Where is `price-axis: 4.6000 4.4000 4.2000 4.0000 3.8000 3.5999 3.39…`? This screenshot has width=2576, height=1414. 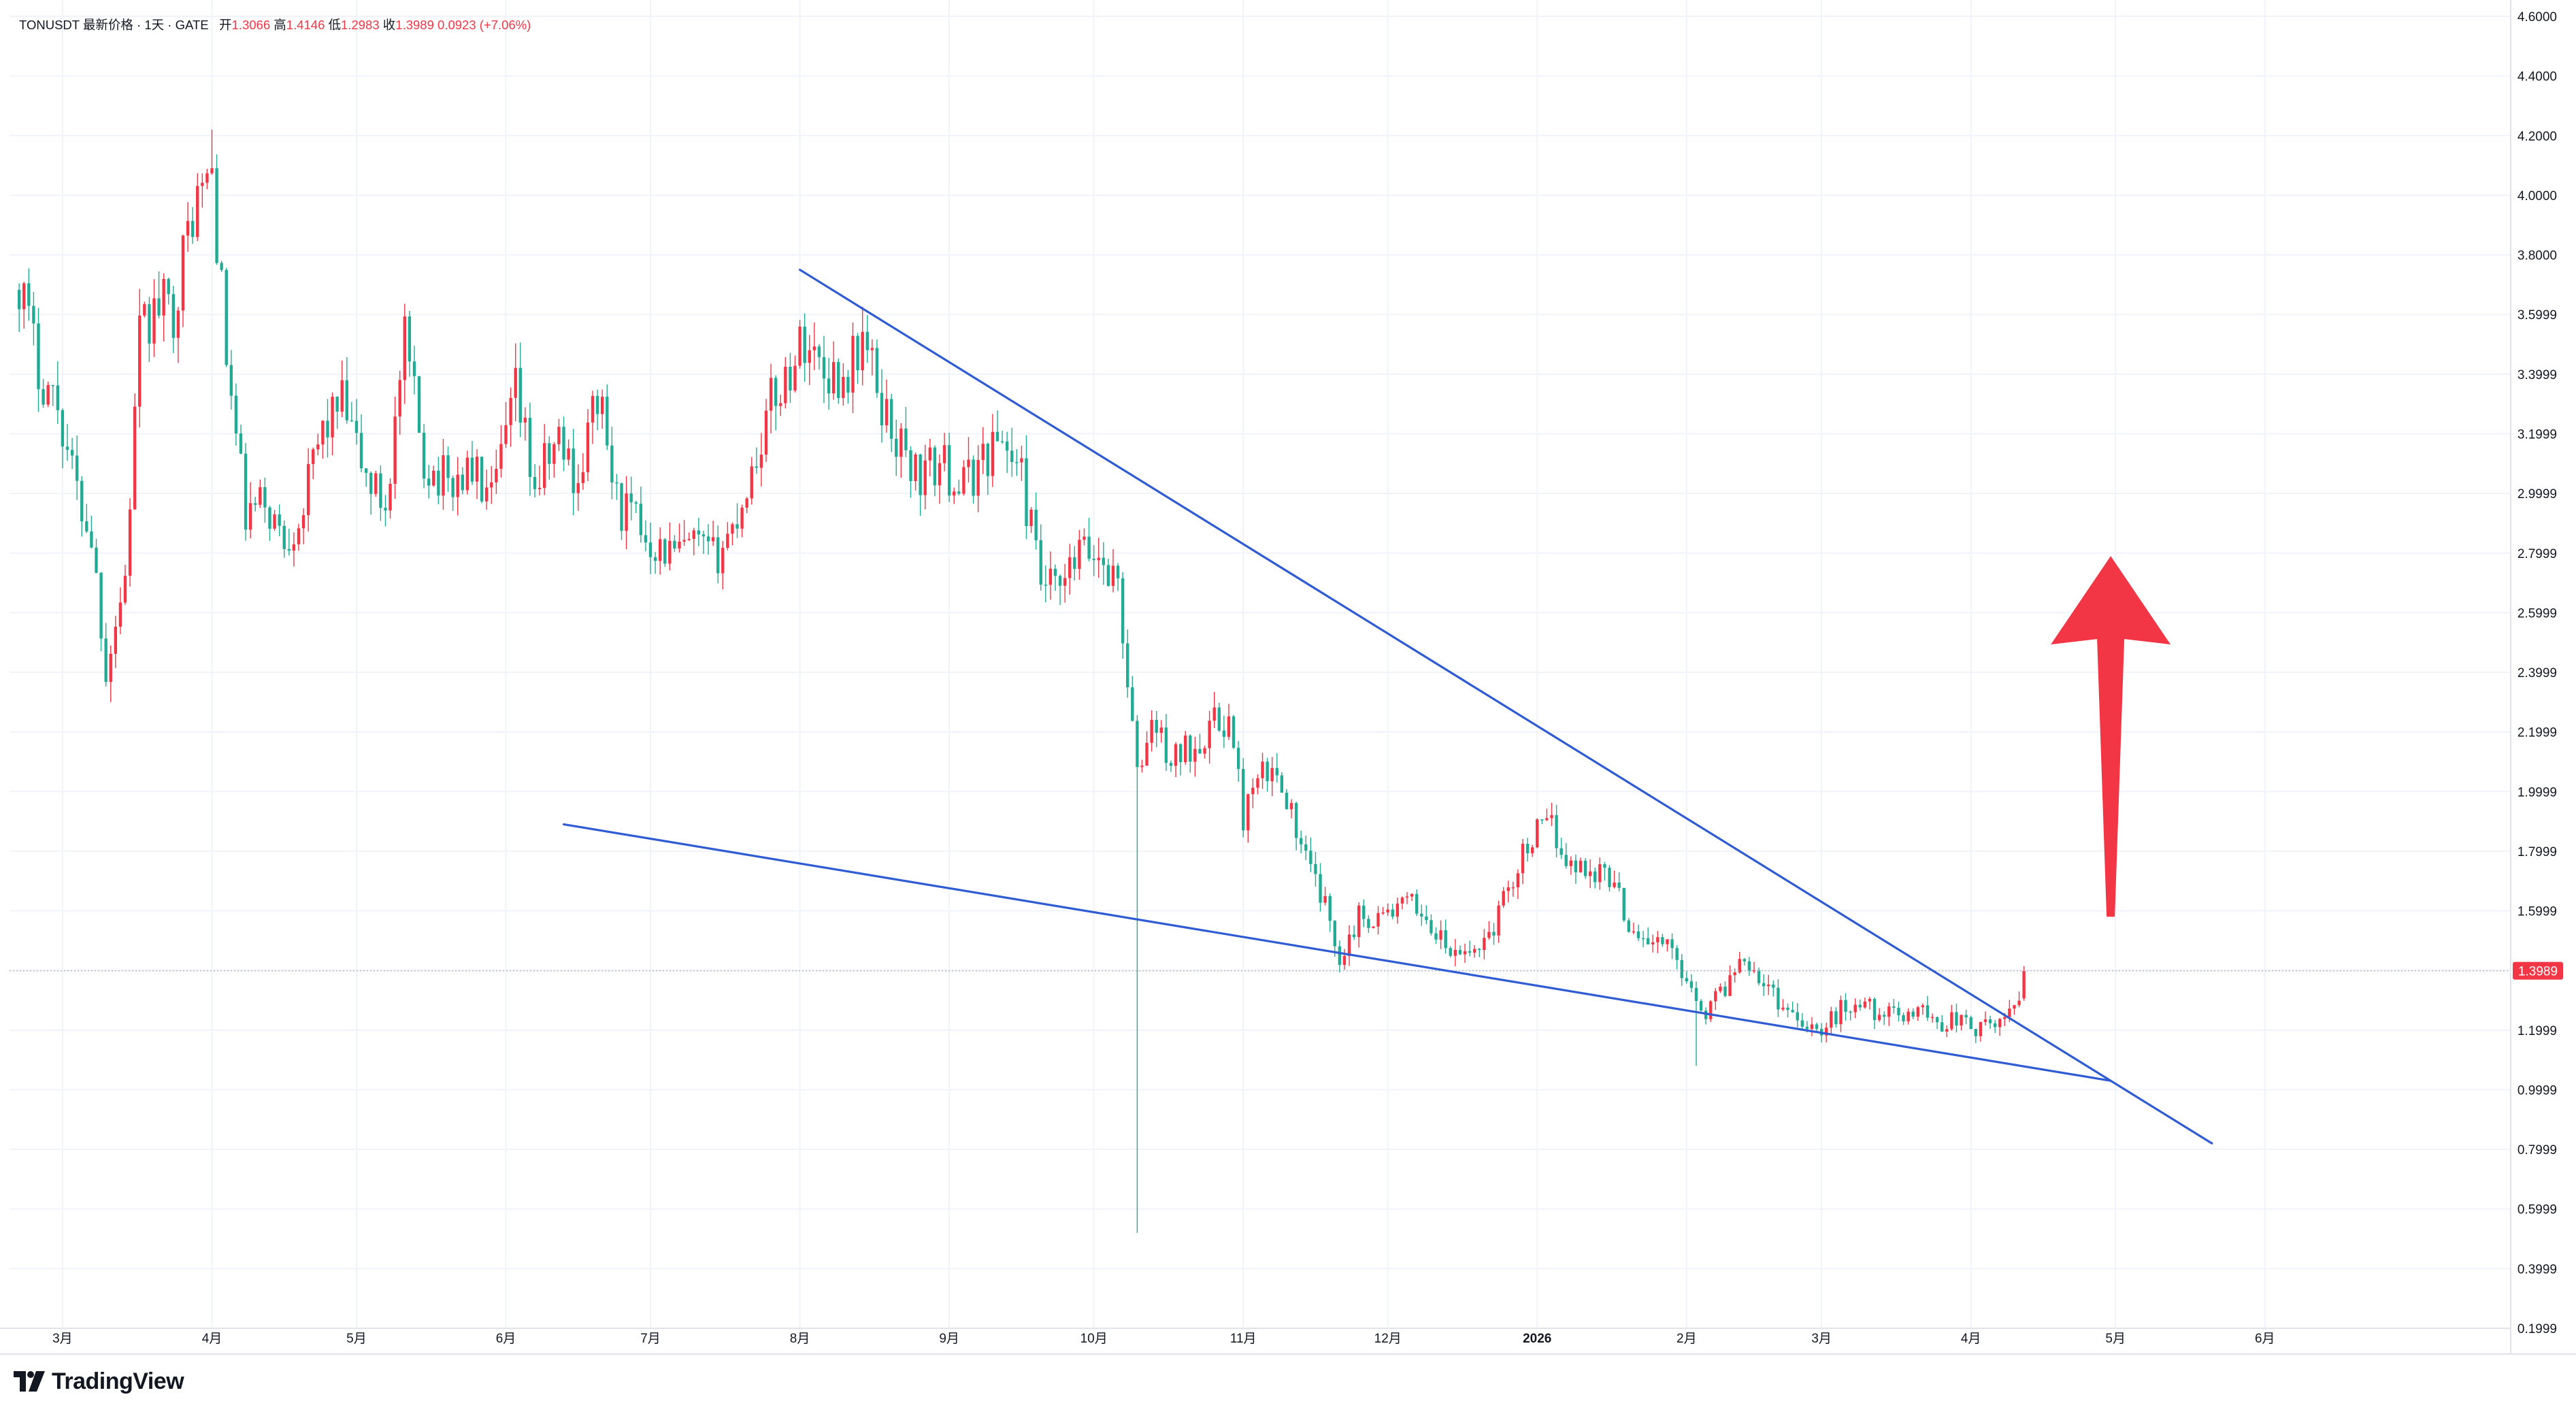
price-axis: 4.6000 4.4000 4.2000 4.0000 3.8000 3.5999 3.39… is located at coordinates (2543, 707).